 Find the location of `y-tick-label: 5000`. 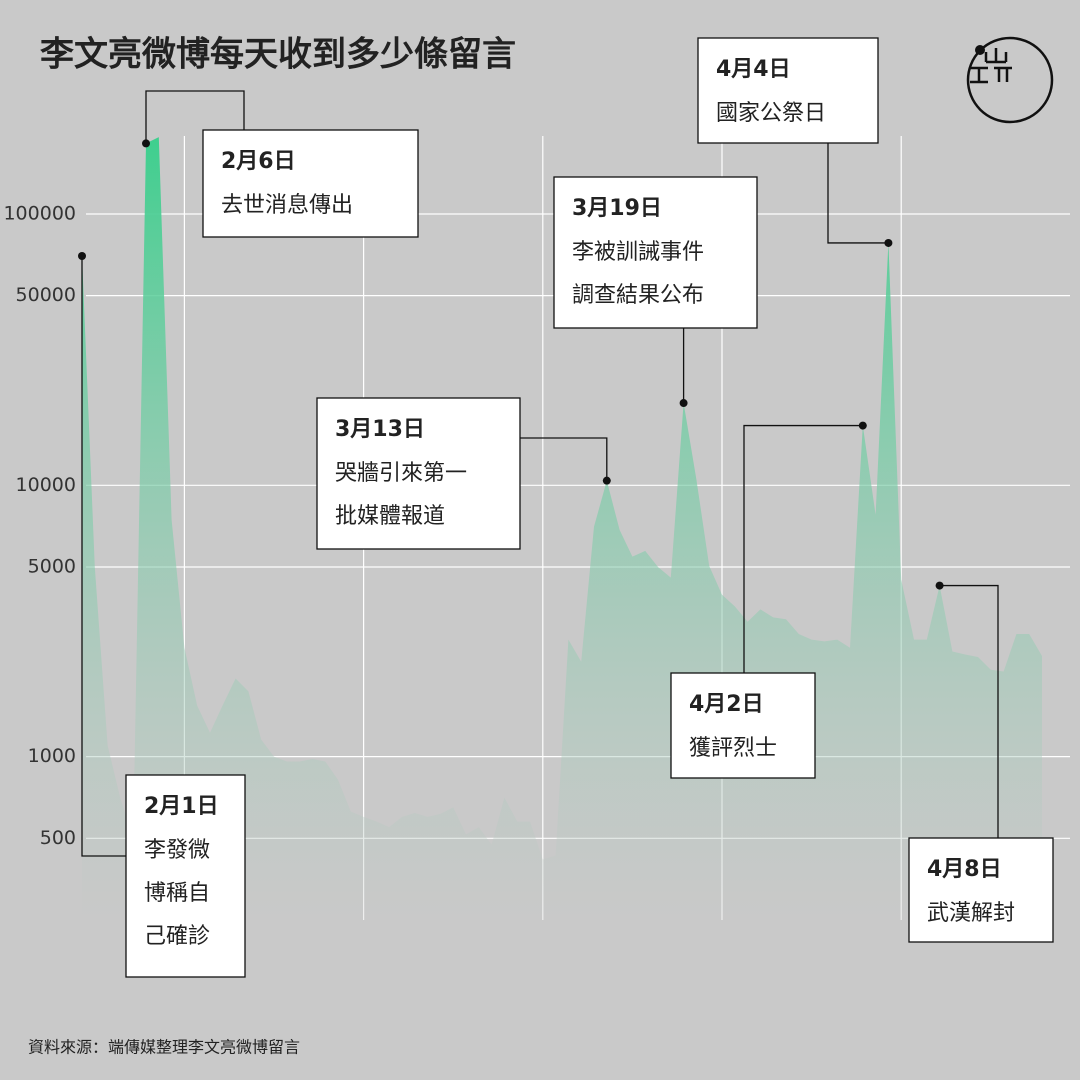

y-tick-label: 5000 is located at coordinates (52, 566).